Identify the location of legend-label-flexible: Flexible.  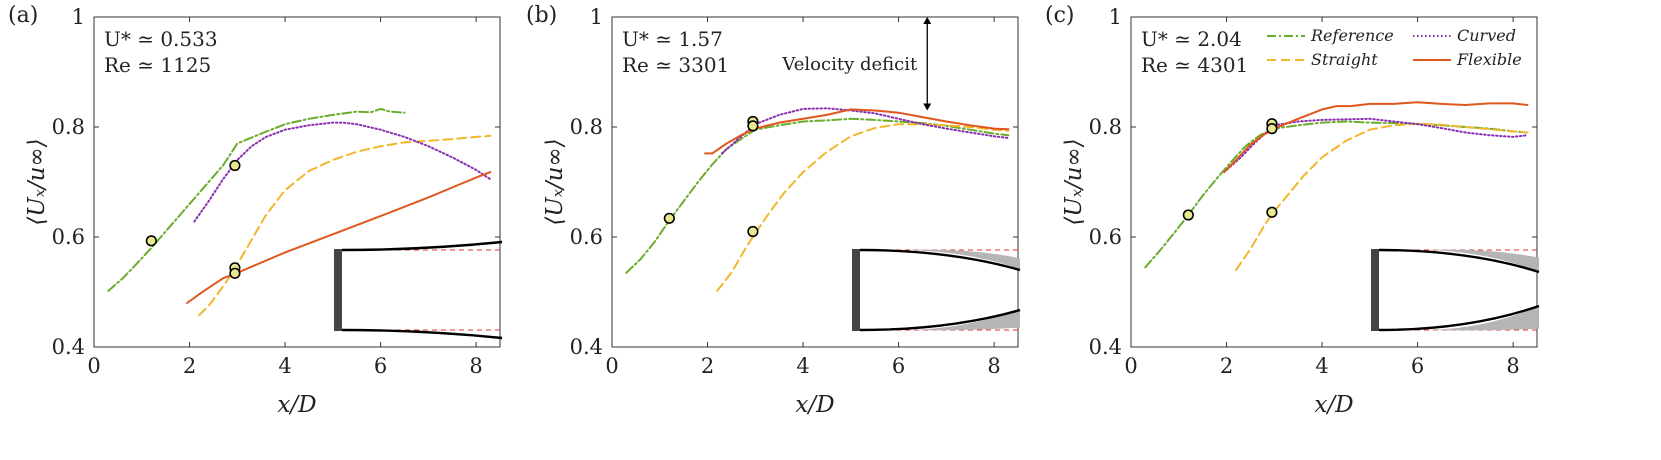
(1489, 59).